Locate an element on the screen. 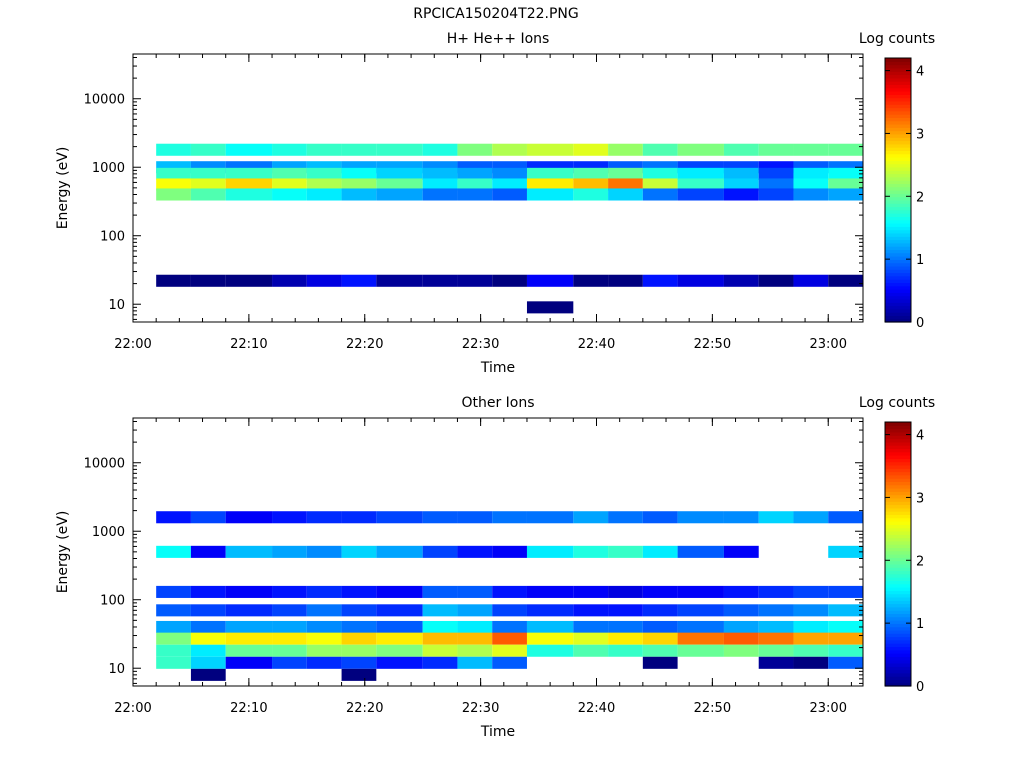 The width and height of the screenshot is (1024, 768). y-tick-label: 1000 is located at coordinates (108, 532).